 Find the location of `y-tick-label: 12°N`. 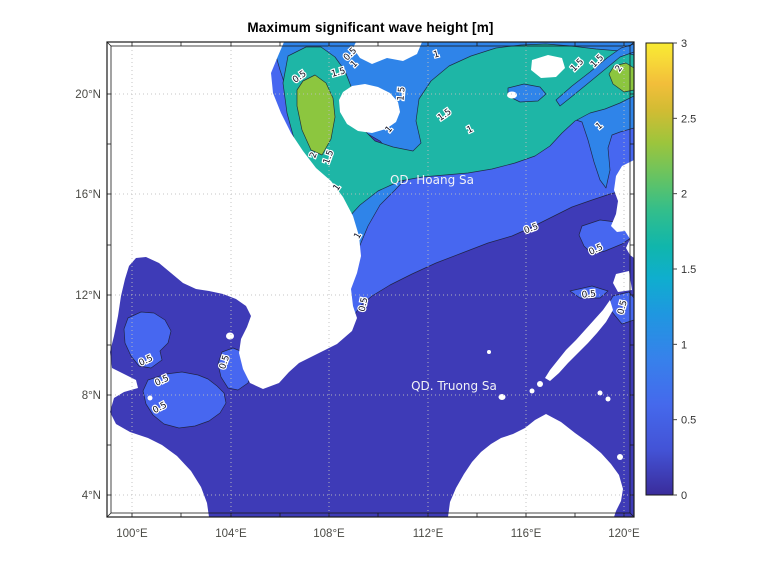

y-tick-label: 12°N is located at coordinates (88, 296).